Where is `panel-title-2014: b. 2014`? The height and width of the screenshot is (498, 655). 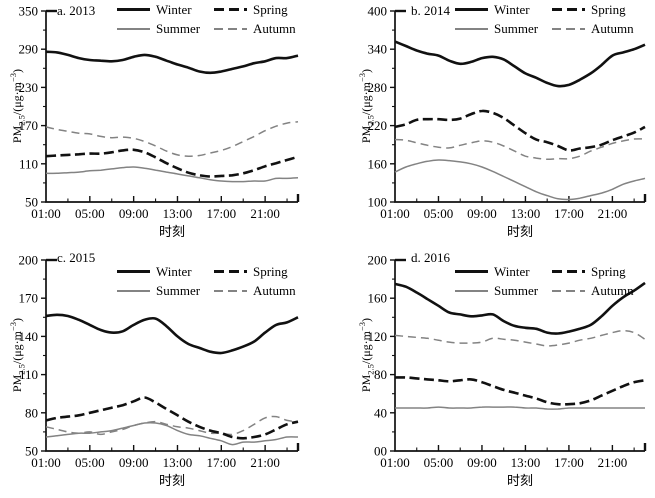
panel-title-2014: b. 2014 is located at coordinates (430, 10).